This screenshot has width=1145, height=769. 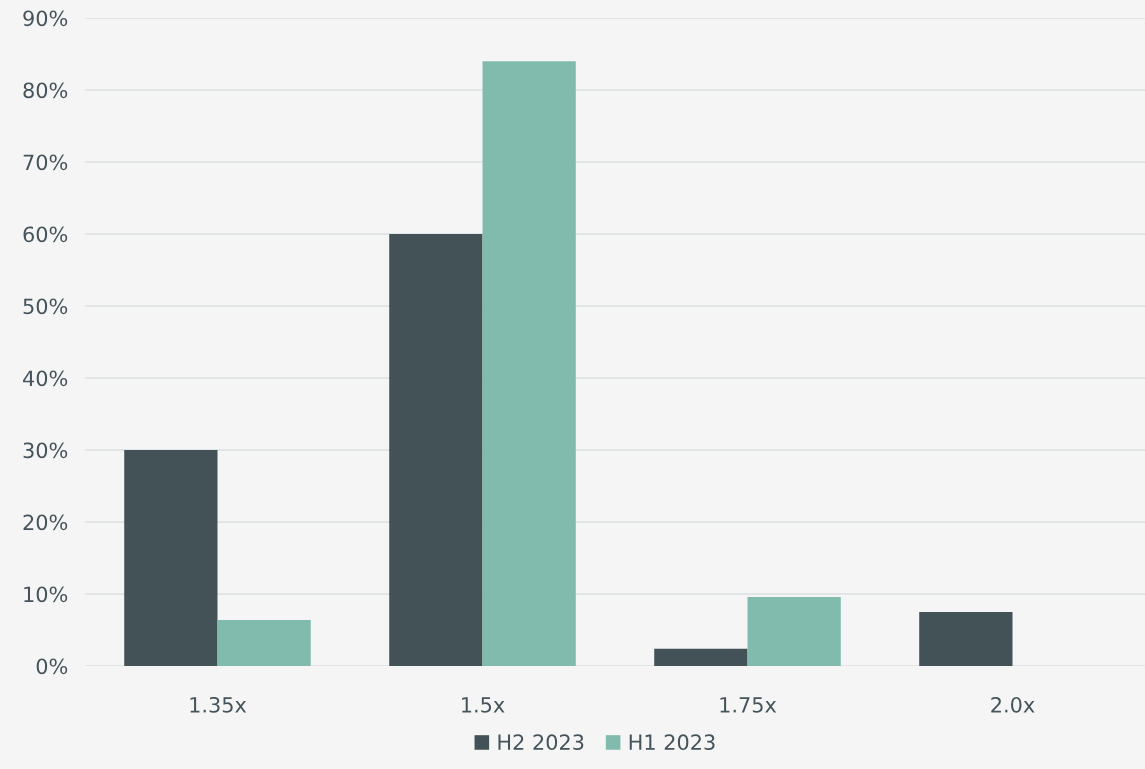 I want to click on y-tick-label: 60%, so click(x=45, y=234).